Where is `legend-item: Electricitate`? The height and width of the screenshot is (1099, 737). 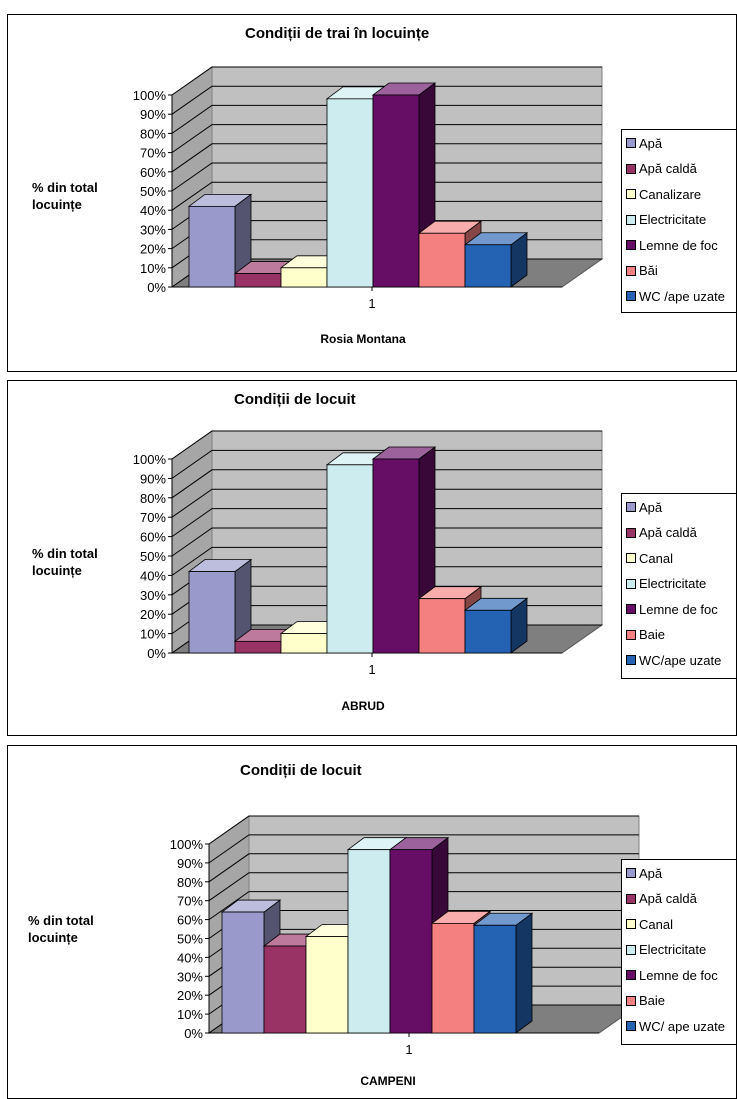 legend-item: Electricitate is located at coordinates (666, 584).